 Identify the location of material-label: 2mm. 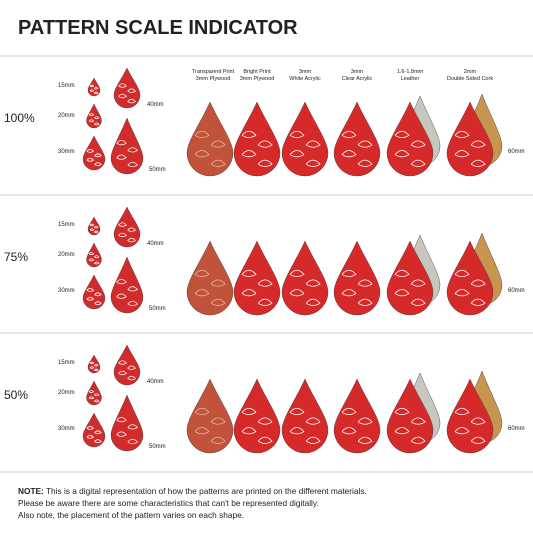
(470, 72).